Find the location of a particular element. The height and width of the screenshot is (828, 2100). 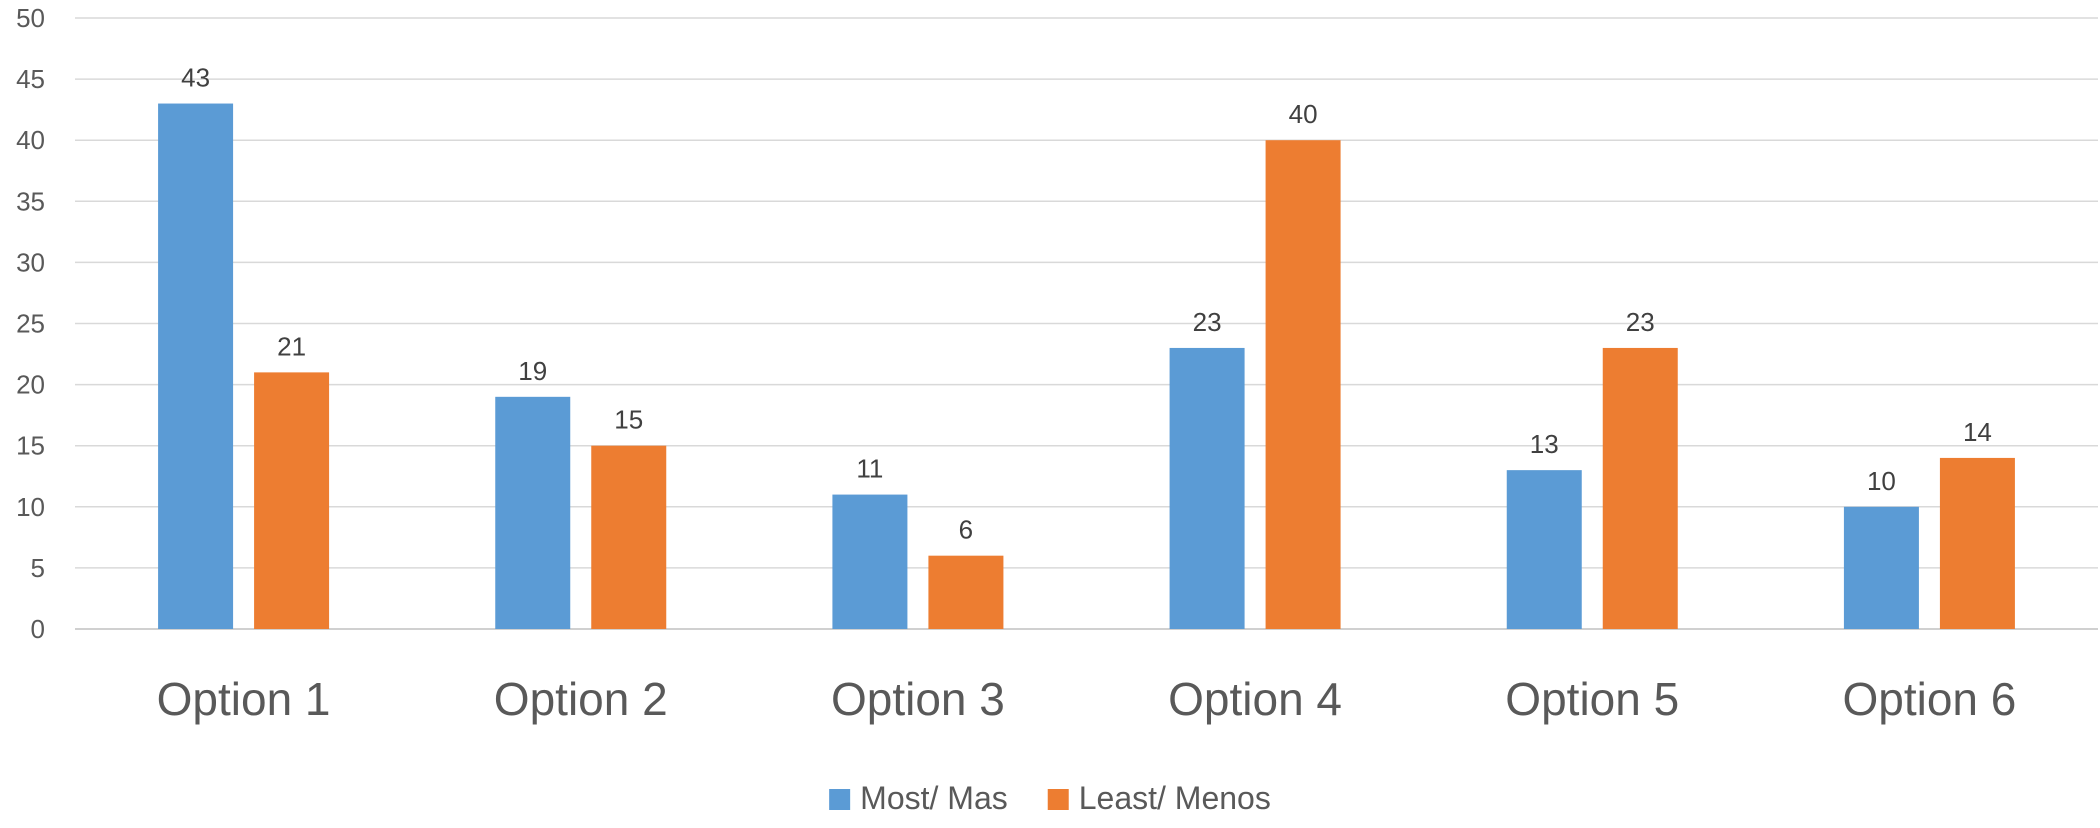

data-label: 13 is located at coordinates (1544, 444).